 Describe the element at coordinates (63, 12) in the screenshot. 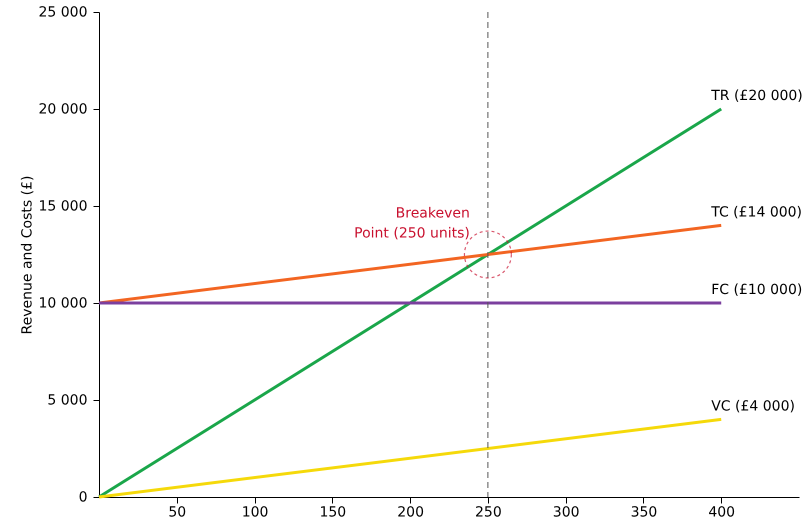

I see `y-tick-label: 25 000` at that location.